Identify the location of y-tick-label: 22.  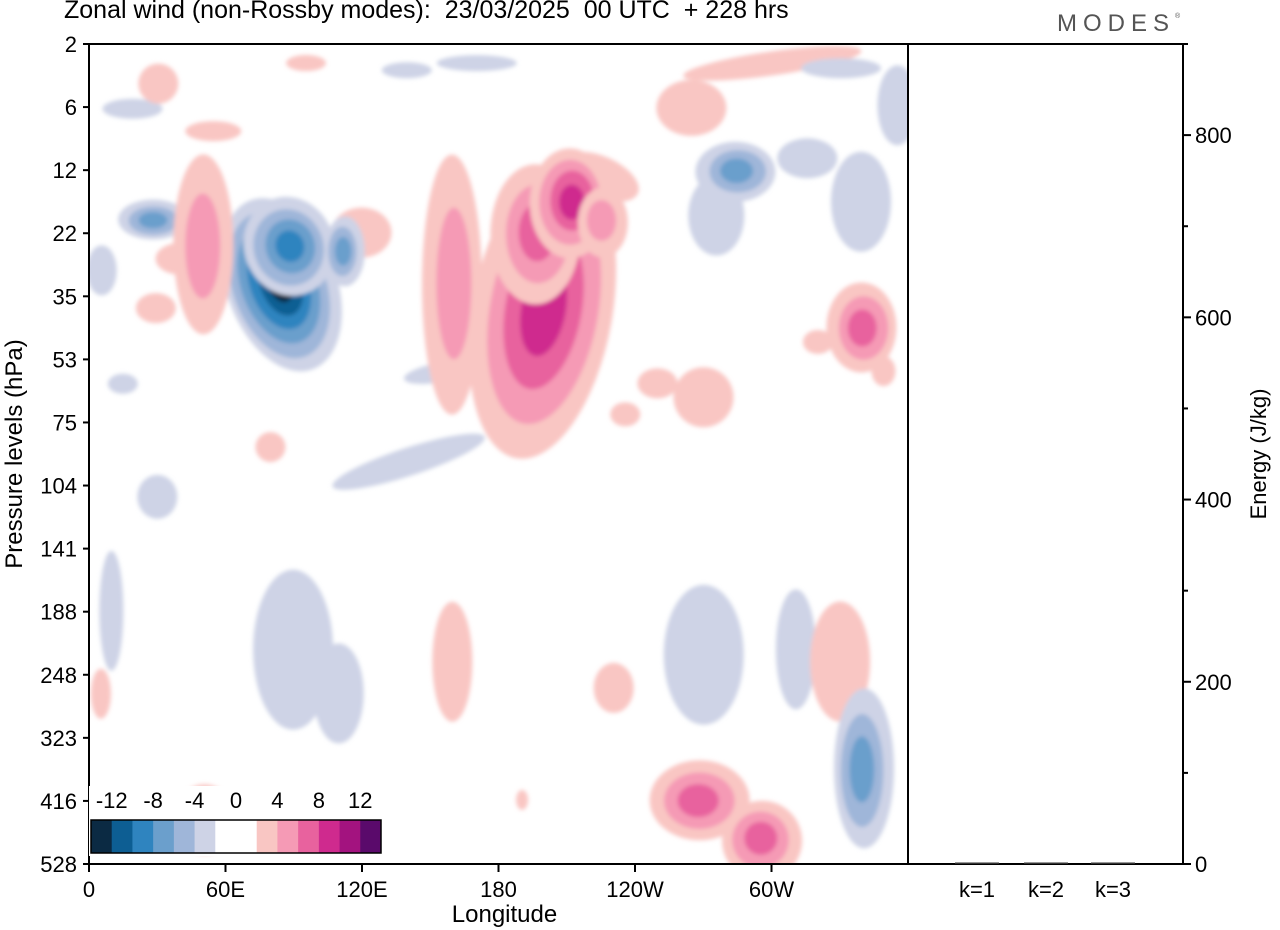
(65, 233).